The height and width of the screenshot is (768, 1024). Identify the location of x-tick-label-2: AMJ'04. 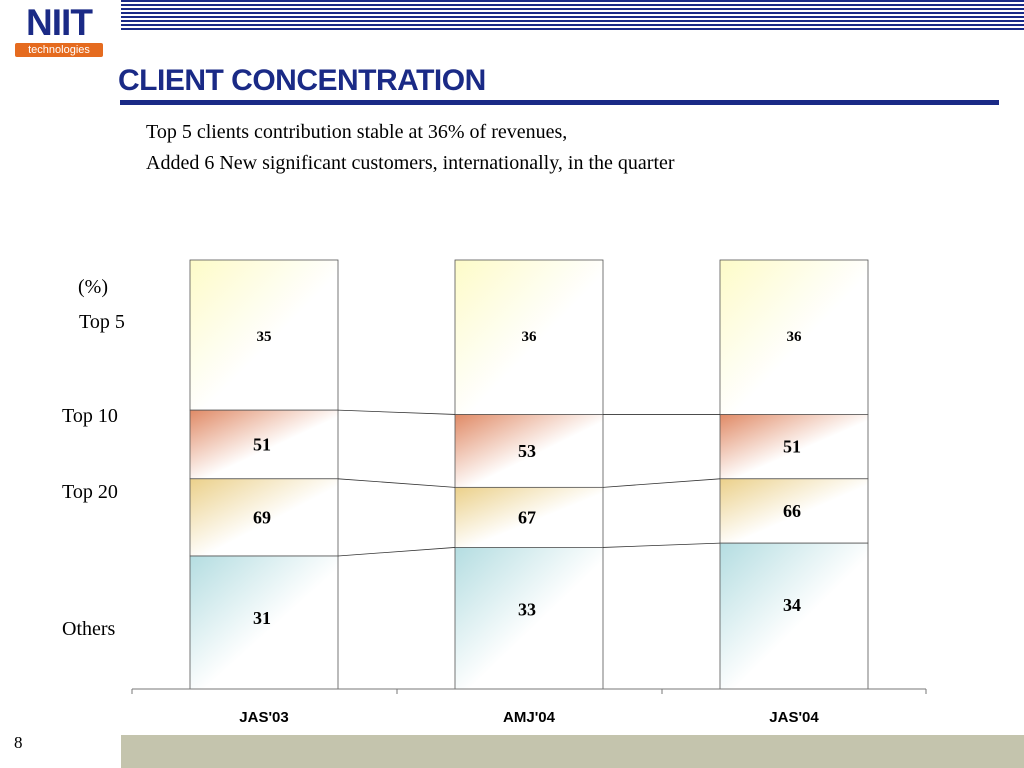
(529, 717).